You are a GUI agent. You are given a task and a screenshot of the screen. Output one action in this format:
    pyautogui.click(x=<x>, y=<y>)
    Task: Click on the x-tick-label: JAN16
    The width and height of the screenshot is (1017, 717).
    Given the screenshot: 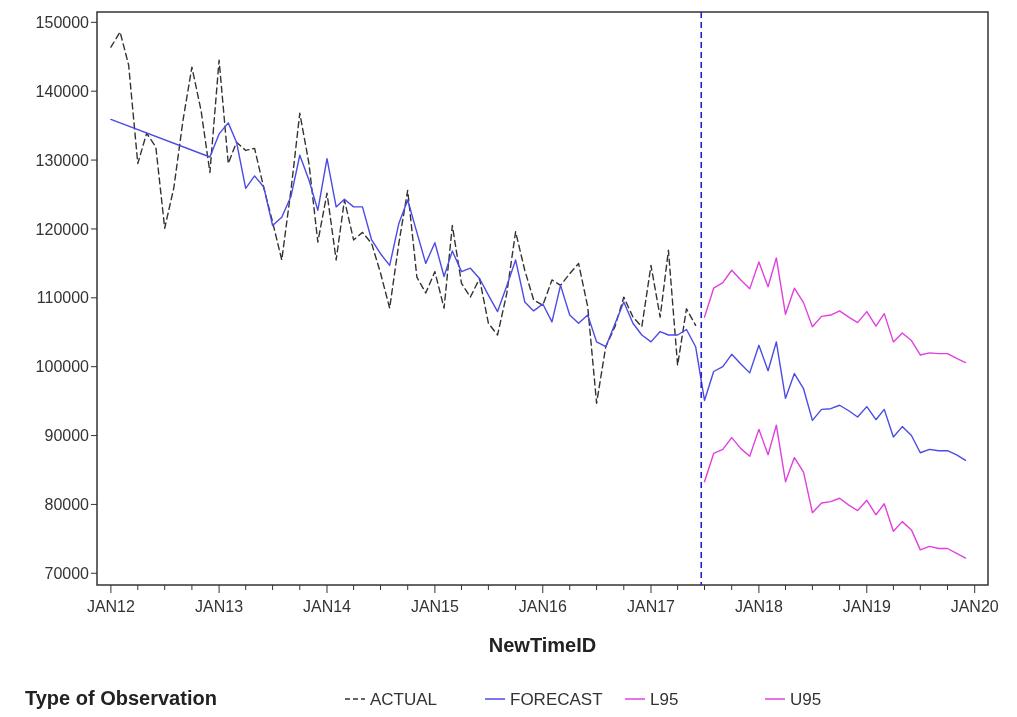 What is the action you would take?
    pyautogui.click(x=542, y=606)
    